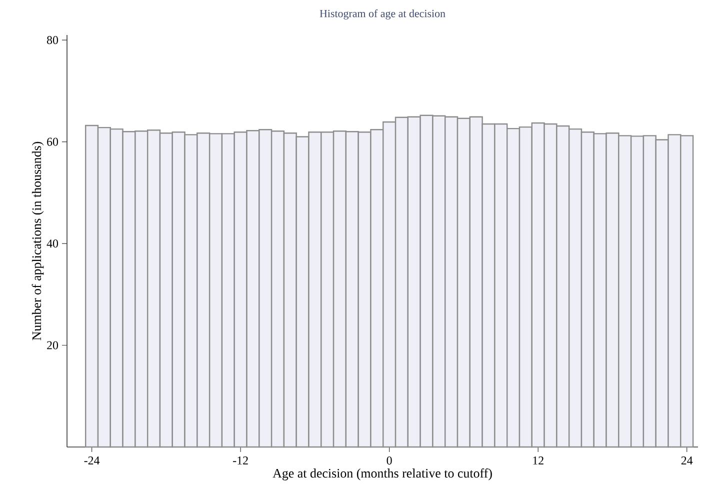 The width and height of the screenshot is (703, 499). I want to click on x-tick-label: 24, so click(687, 460).